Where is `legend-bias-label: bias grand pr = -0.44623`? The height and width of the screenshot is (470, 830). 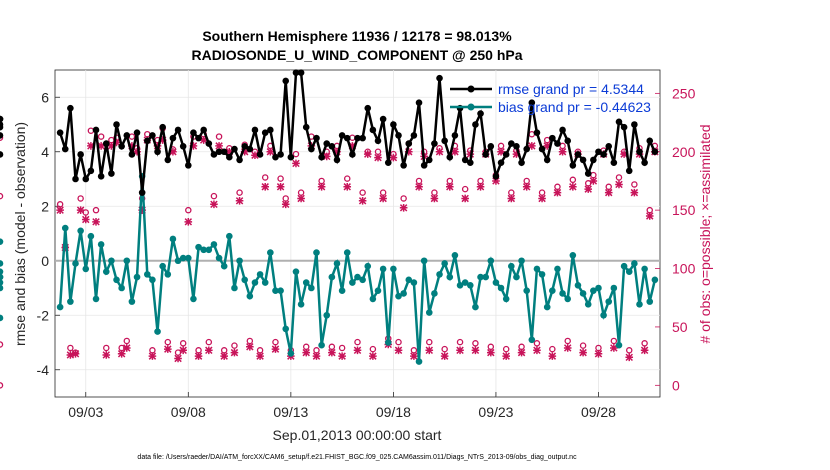 legend-bias-label: bias grand pr = -0.44623 is located at coordinates (574, 107).